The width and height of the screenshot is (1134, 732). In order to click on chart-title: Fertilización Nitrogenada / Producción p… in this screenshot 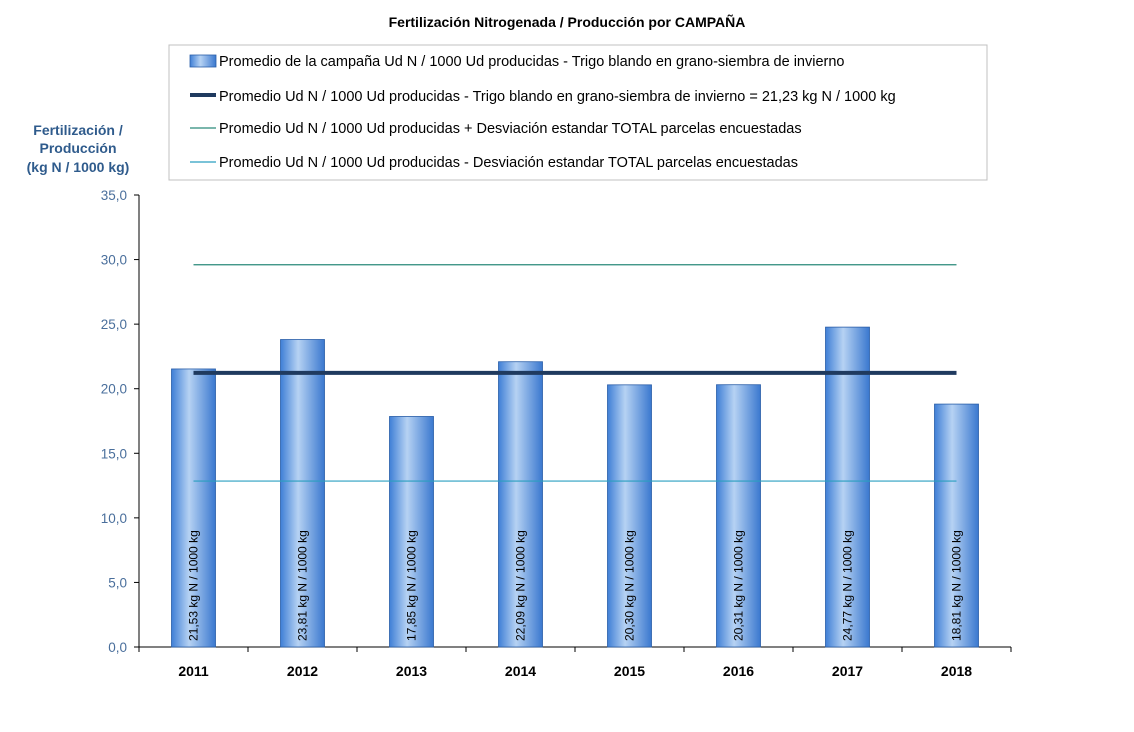, I will do `click(567, 21)`.